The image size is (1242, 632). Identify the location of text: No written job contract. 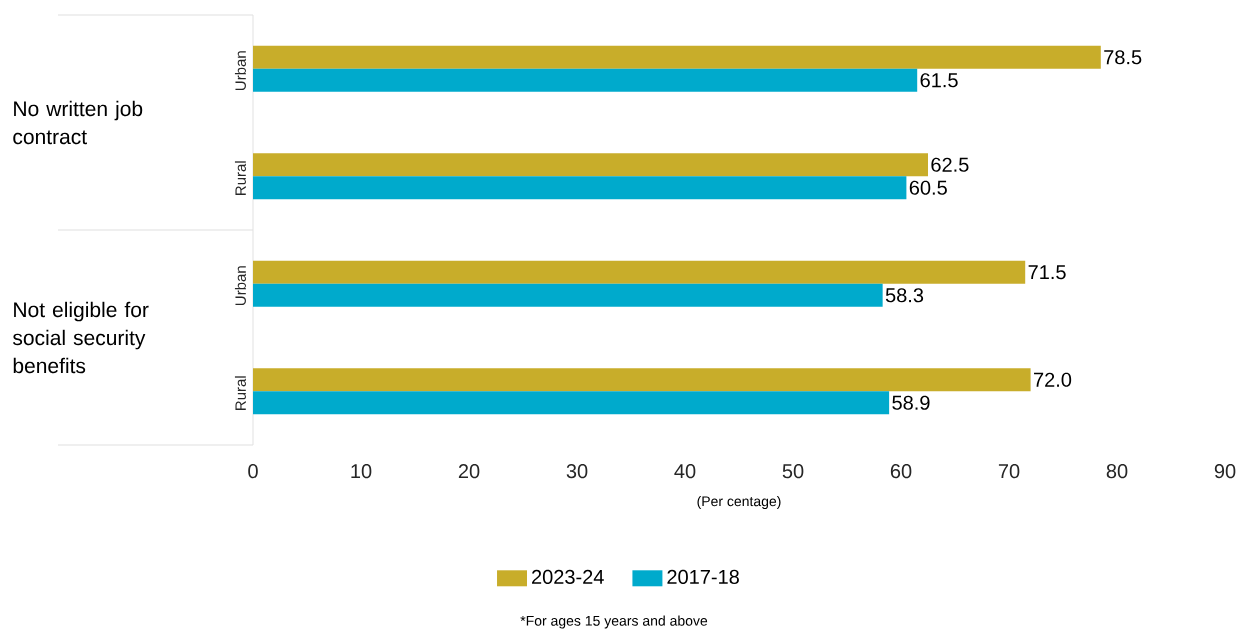
(78, 122).